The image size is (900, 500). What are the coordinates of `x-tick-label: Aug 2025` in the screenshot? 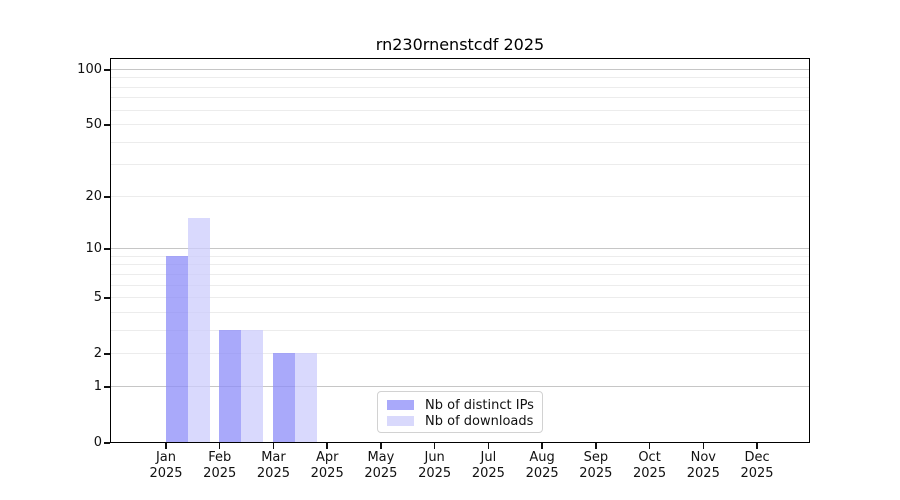 It's located at (542, 465).